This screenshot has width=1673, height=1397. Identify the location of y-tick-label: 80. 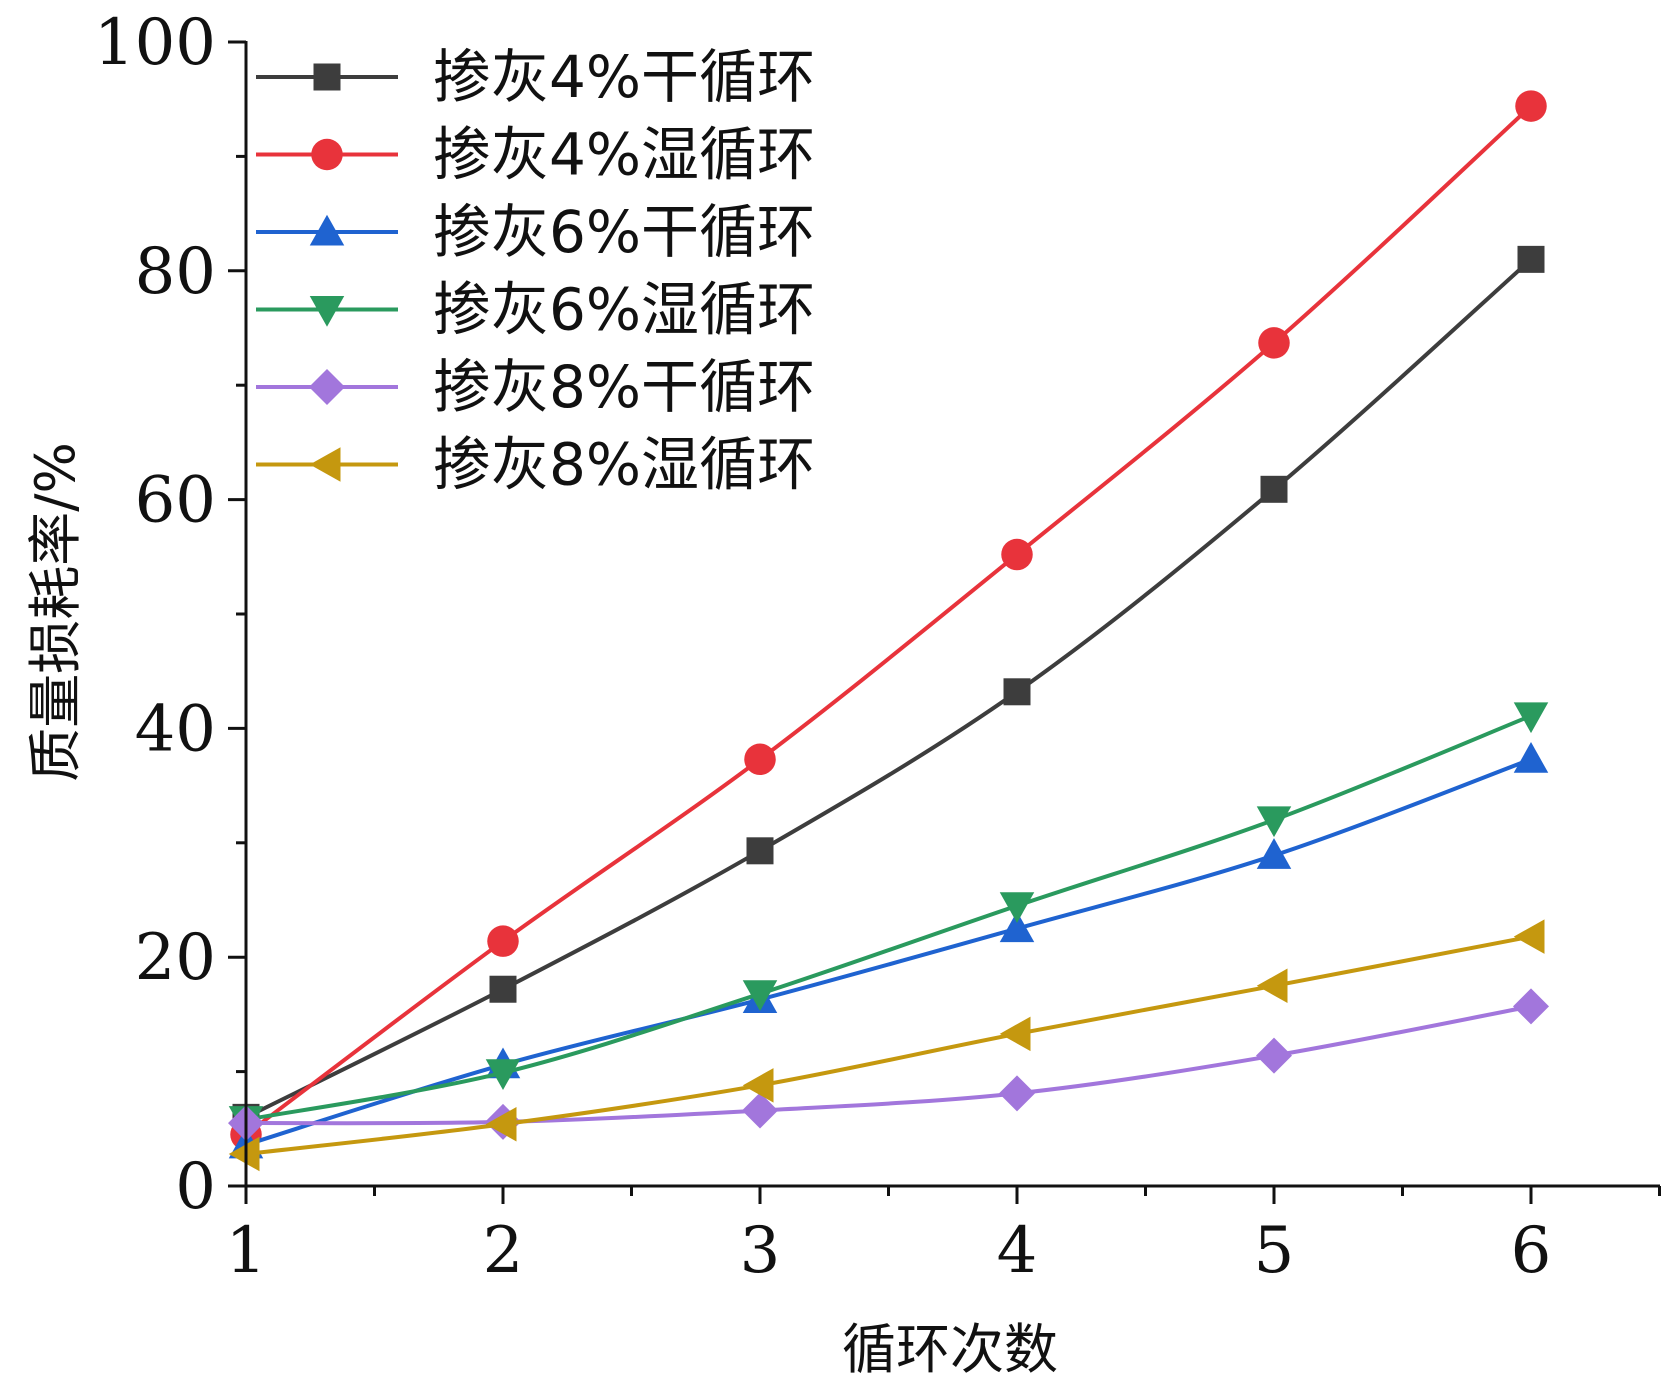
(175, 272).